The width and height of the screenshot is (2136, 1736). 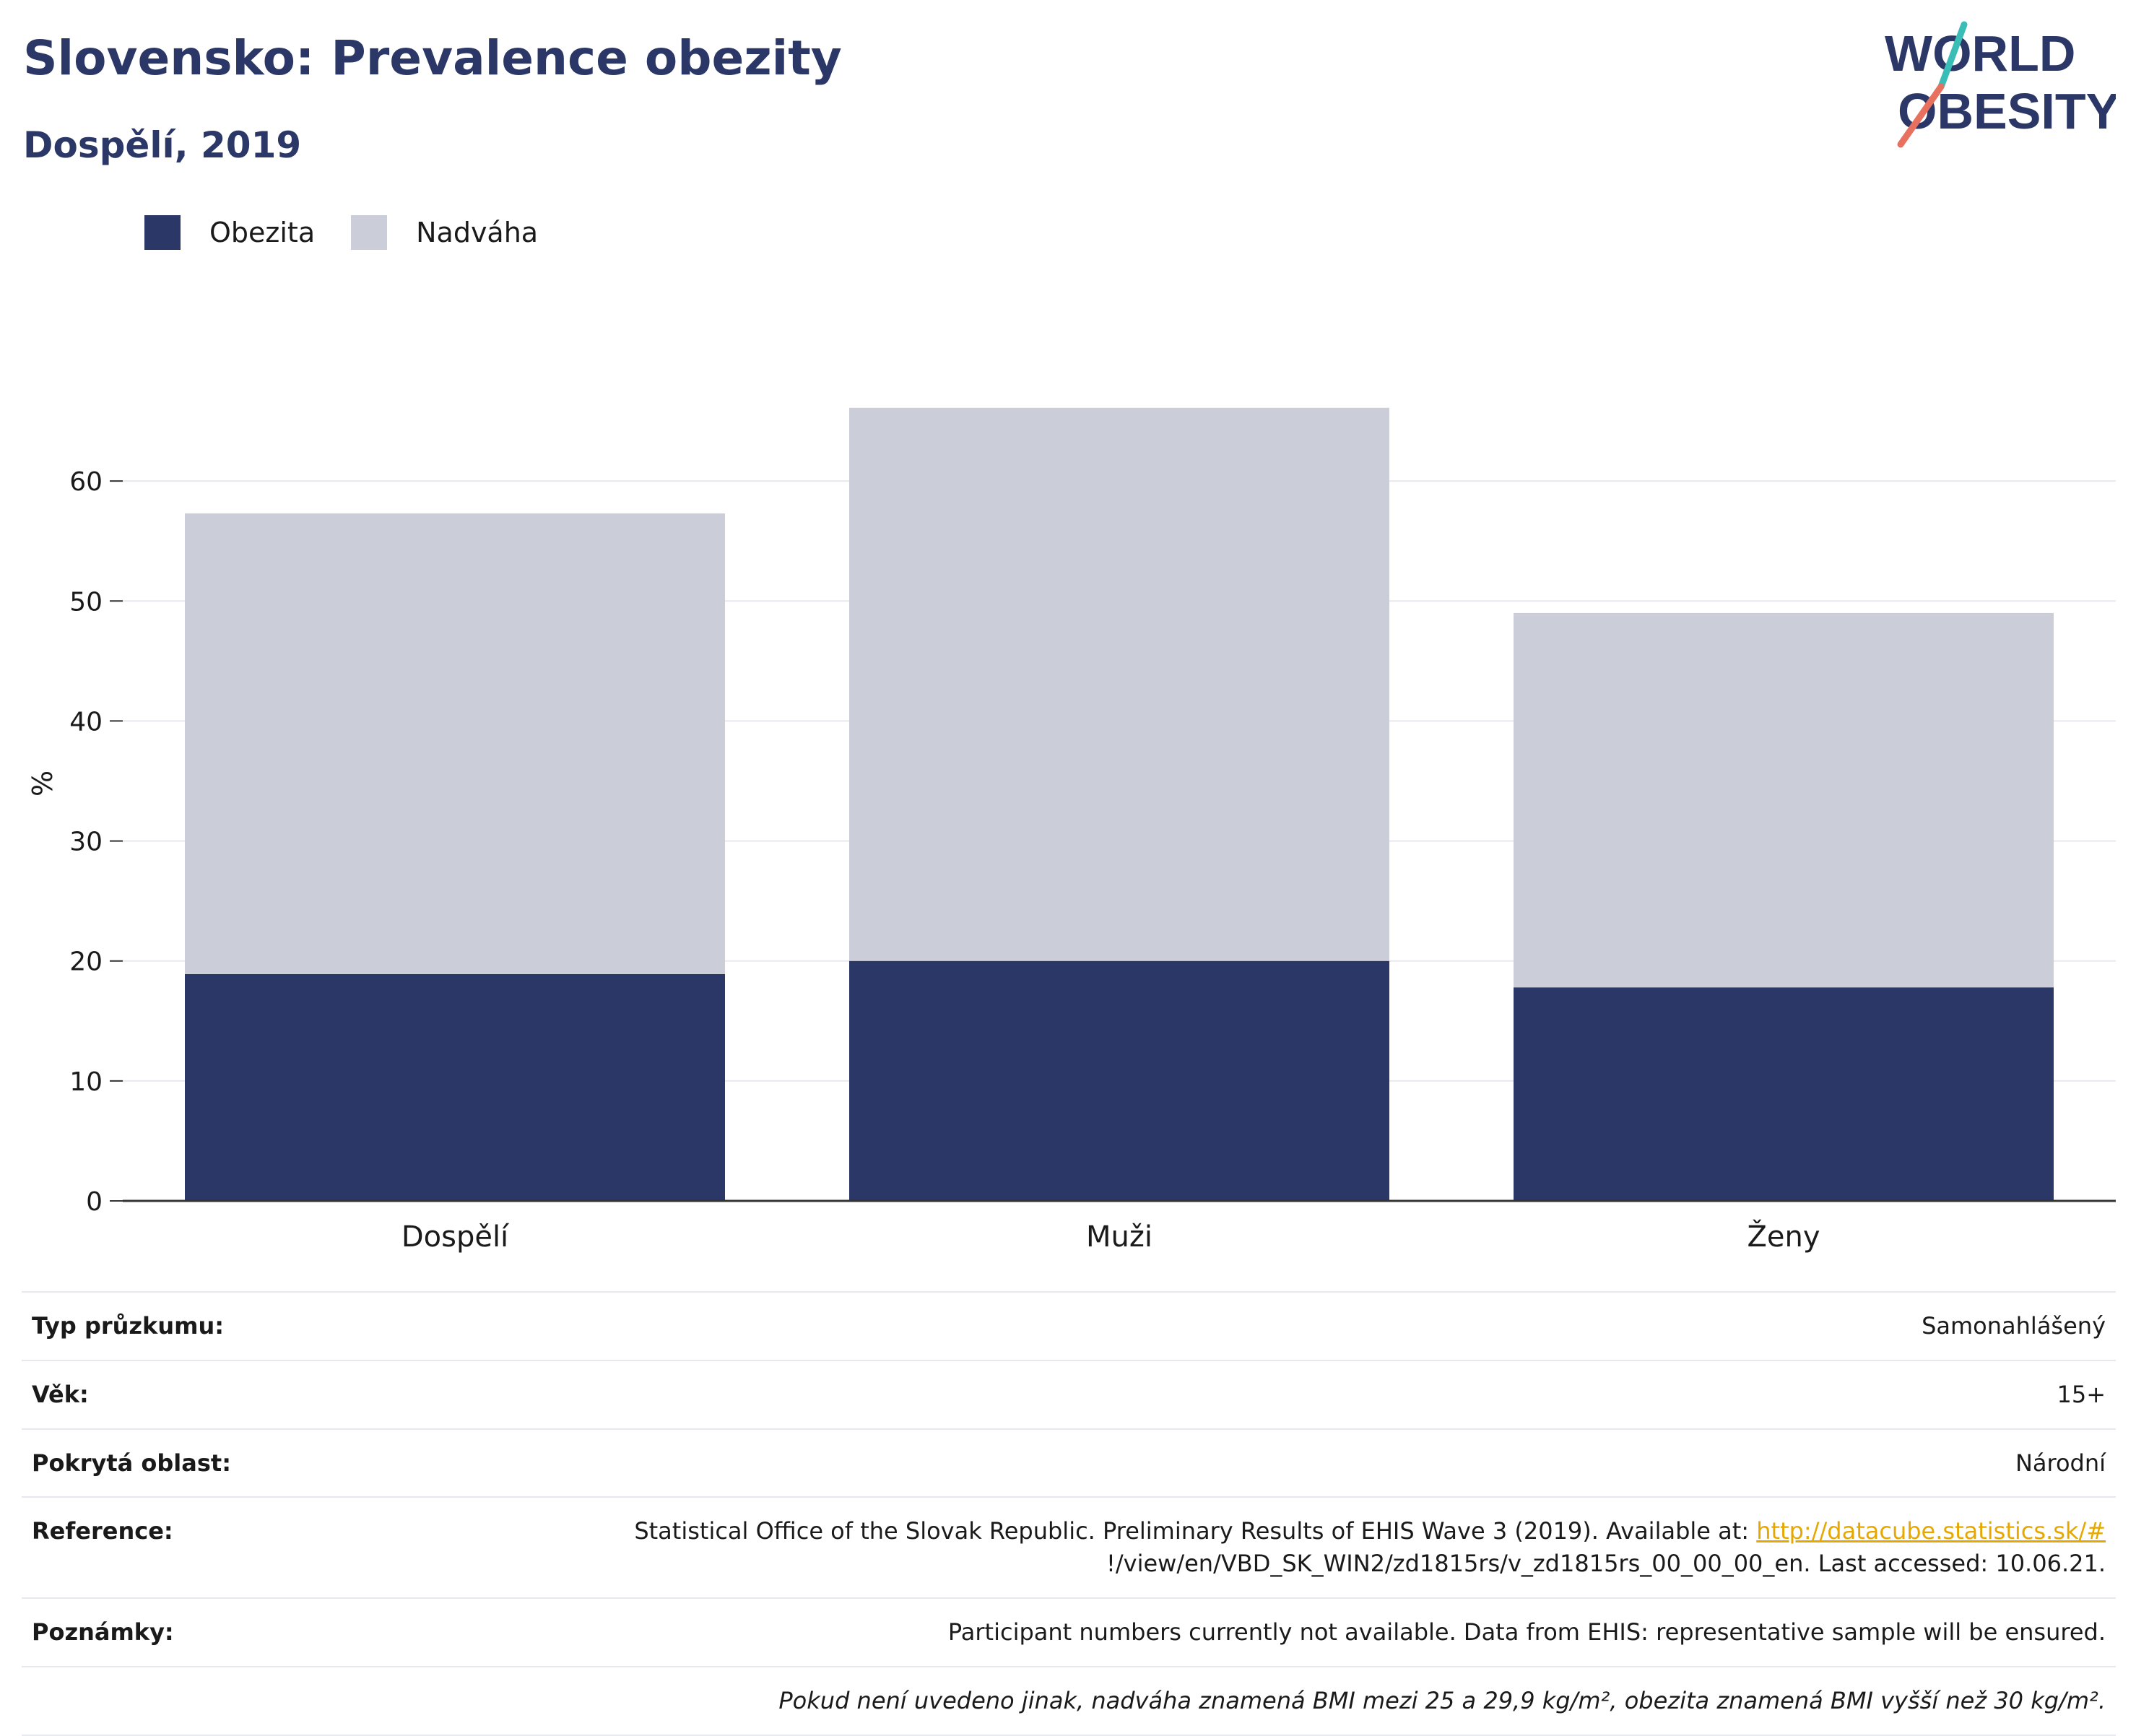 I want to click on table-row: Pokrytá oblast: Národní, so click(x=1069, y=1463).